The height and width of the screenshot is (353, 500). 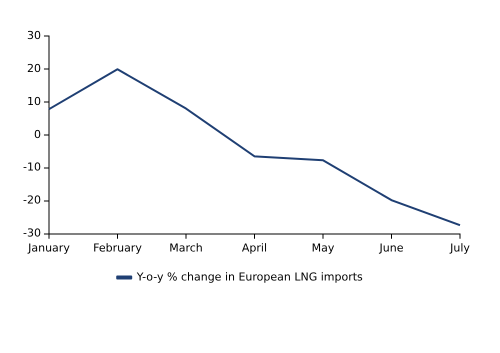 I want to click on x-tick-label: January, so click(x=48, y=247).